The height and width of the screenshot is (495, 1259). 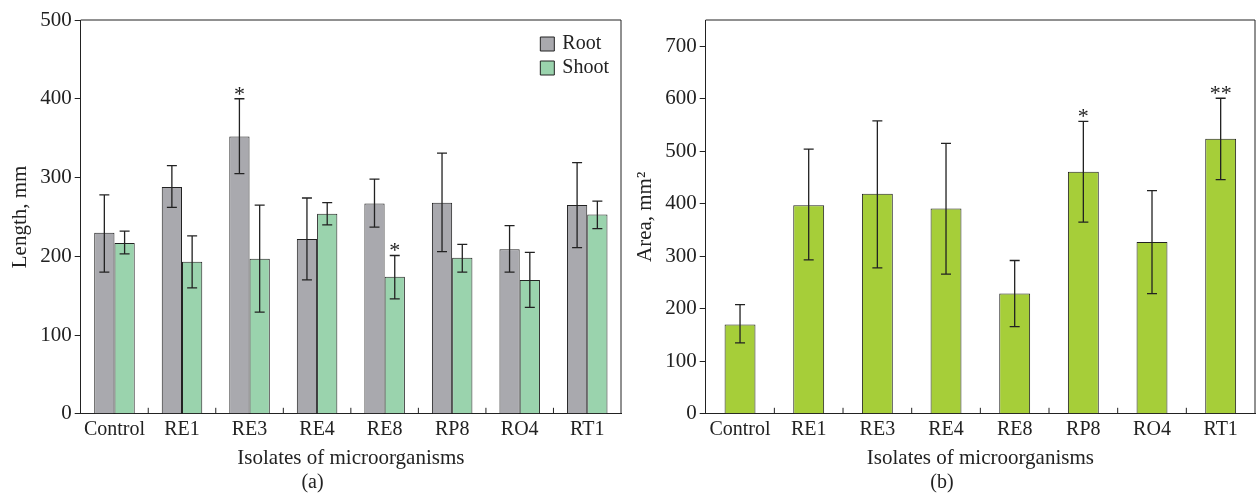 I want to click on legend-label: Root, so click(x=582, y=42).